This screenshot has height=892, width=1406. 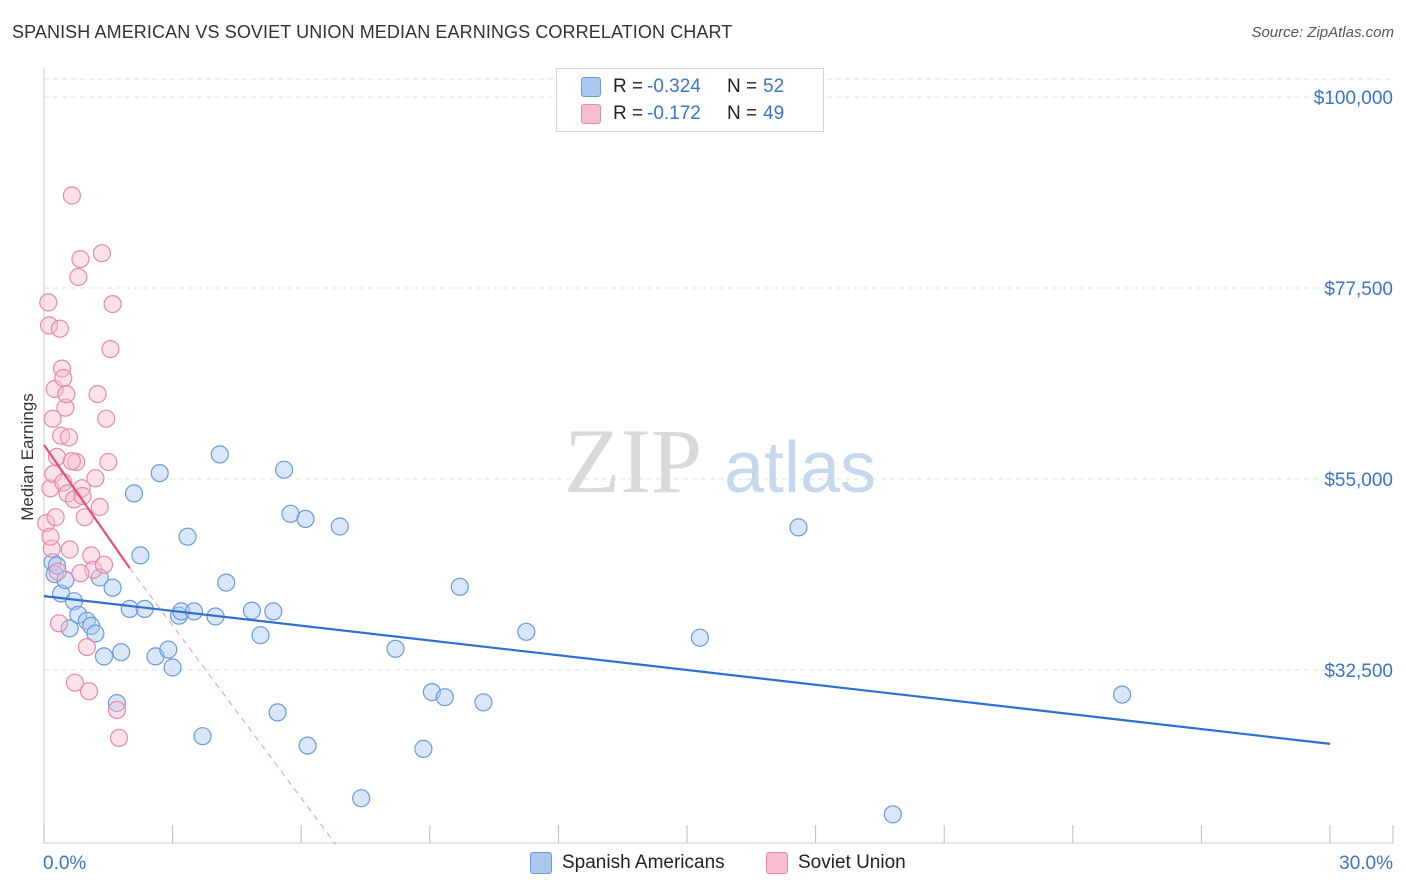 What do you see at coordinates (774, 86) in the screenshot?
I see `legend-n-value: 52` at bounding box center [774, 86].